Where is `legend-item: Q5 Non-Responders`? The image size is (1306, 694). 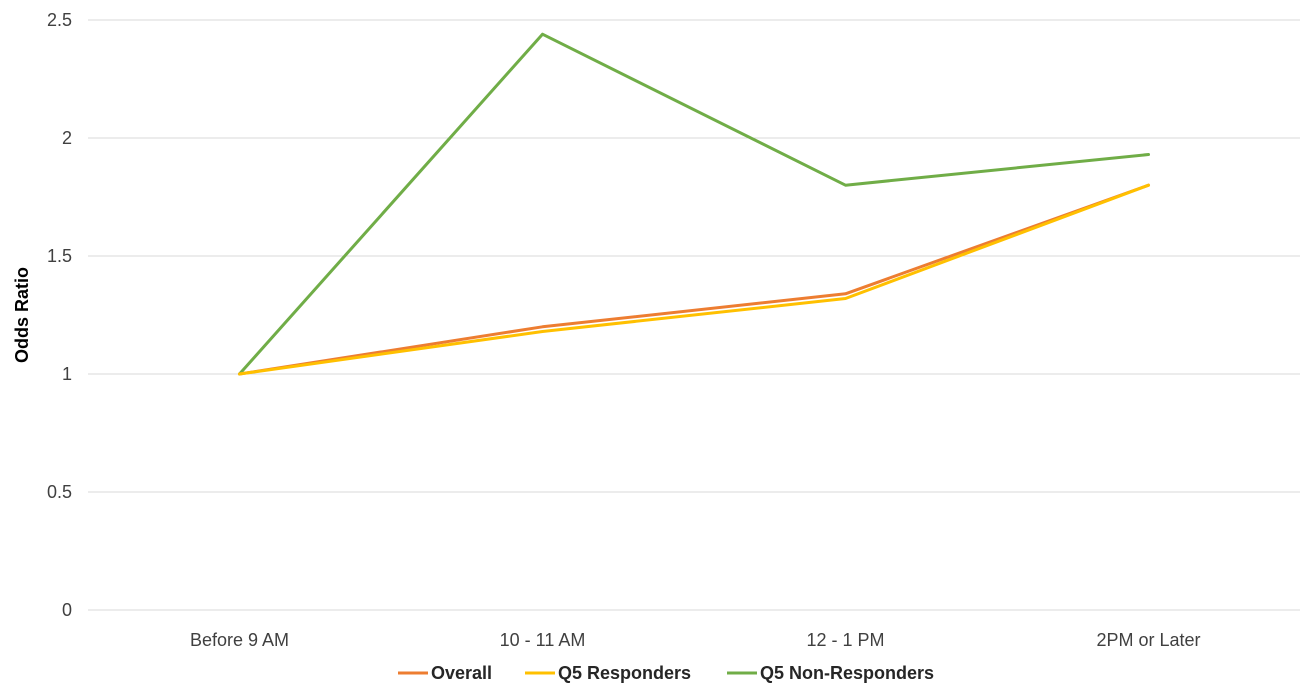 legend-item: Q5 Non-Responders is located at coordinates (830, 673).